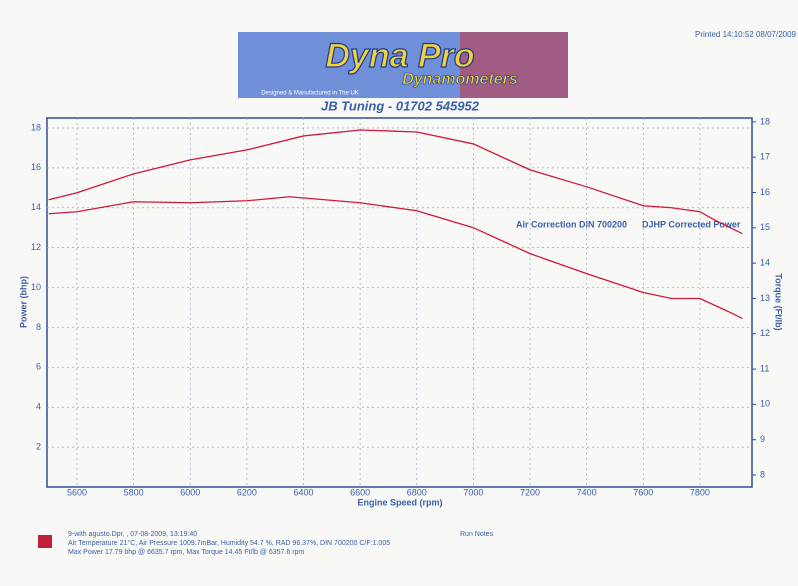  I want to click on y2-tick-label: 14, so click(765, 263).